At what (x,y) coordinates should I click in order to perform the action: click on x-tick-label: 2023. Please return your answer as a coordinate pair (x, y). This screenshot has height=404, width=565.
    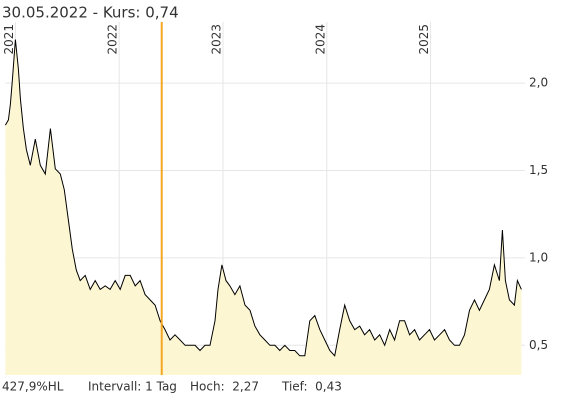
    Looking at the image, I should click on (216, 39).